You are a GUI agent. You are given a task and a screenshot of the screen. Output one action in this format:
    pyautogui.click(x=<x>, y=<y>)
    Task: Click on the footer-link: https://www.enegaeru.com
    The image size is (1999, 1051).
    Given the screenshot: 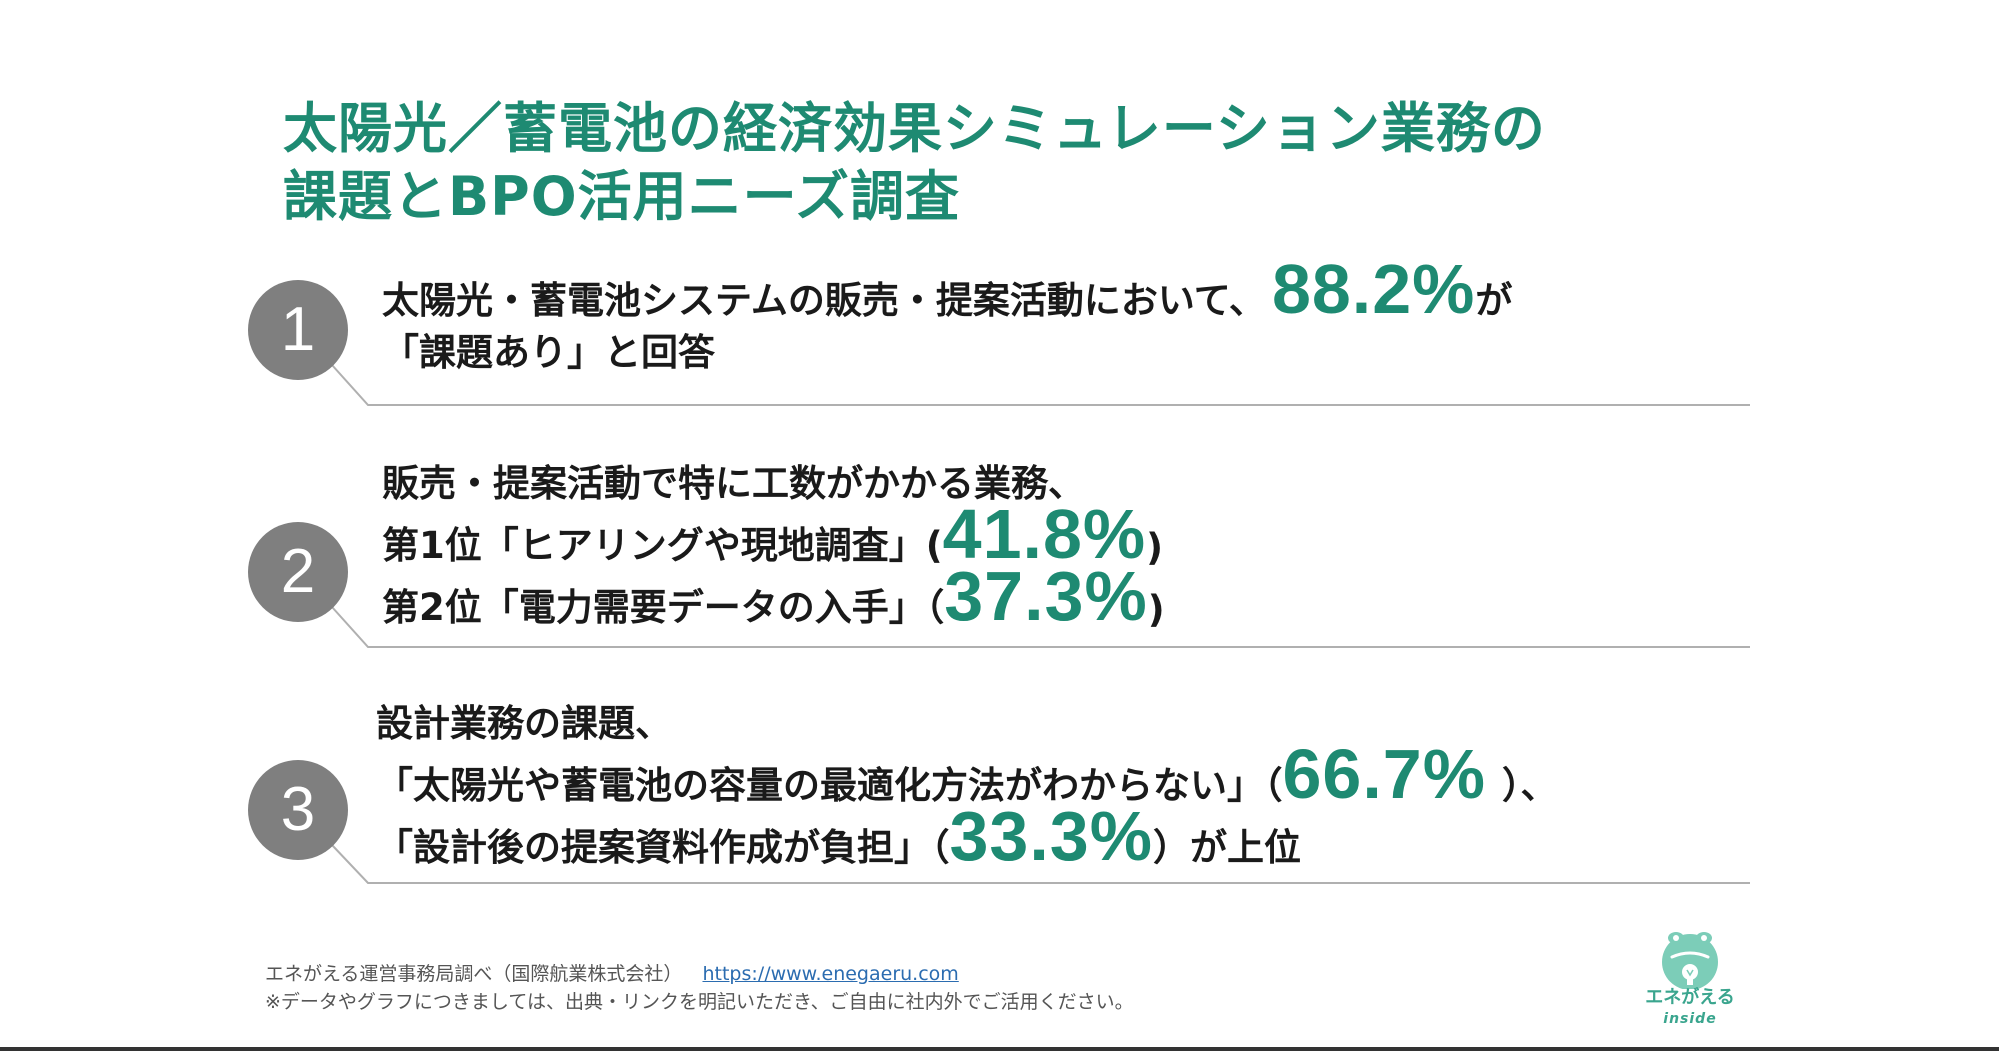 What is the action you would take?
    pyautogui.click(x=830, y=974)
    